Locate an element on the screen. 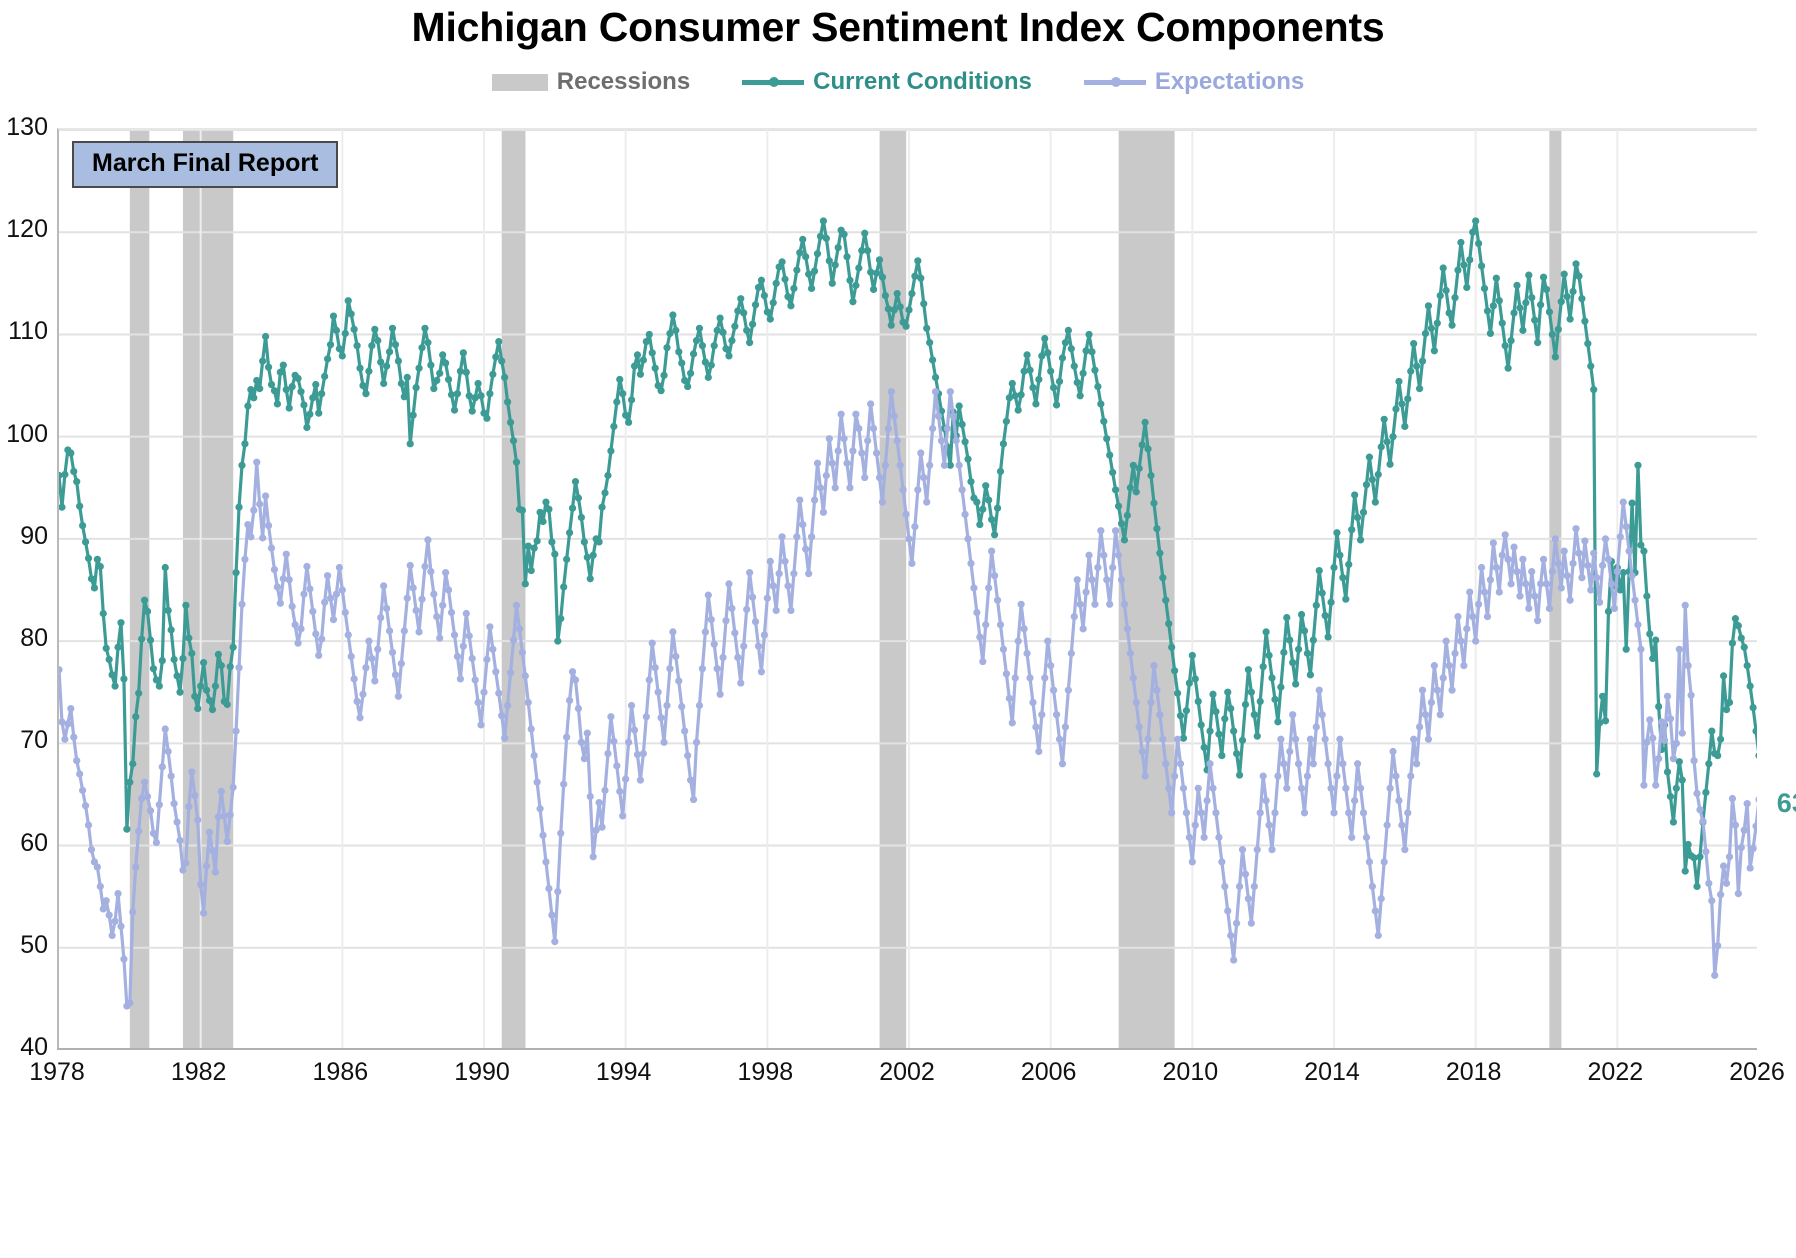 This screenshot has width=1796, height=1258. legend-item-current-conditions: Current Conditions is located at coordinates (887, 82).